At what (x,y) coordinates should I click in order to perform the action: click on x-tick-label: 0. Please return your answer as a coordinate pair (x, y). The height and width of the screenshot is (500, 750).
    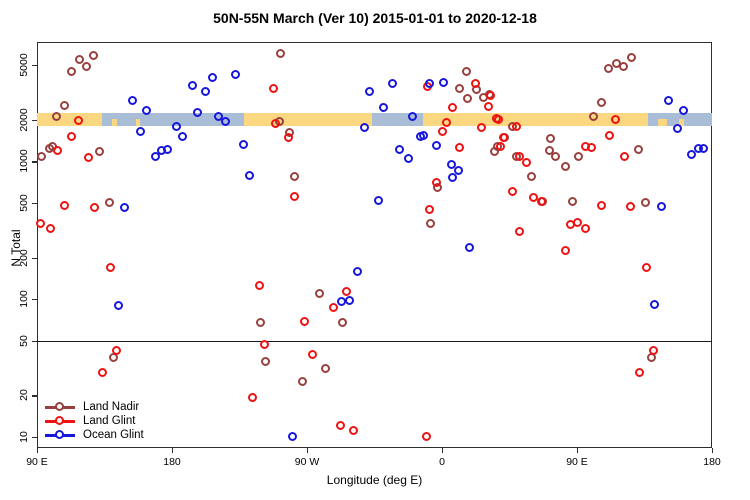
    Looking at the image, I should click on (442, 462).